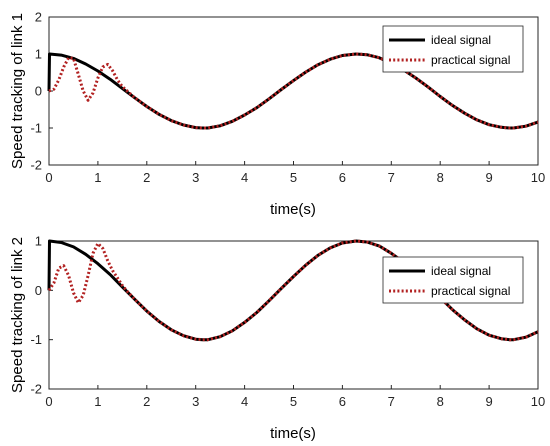 The width and height of the screenshot is (550, 446). What do you see at coordinates (38, 17) in the screenshot?
I see `y-tick-label: 2` at bounding box center [38, 17].